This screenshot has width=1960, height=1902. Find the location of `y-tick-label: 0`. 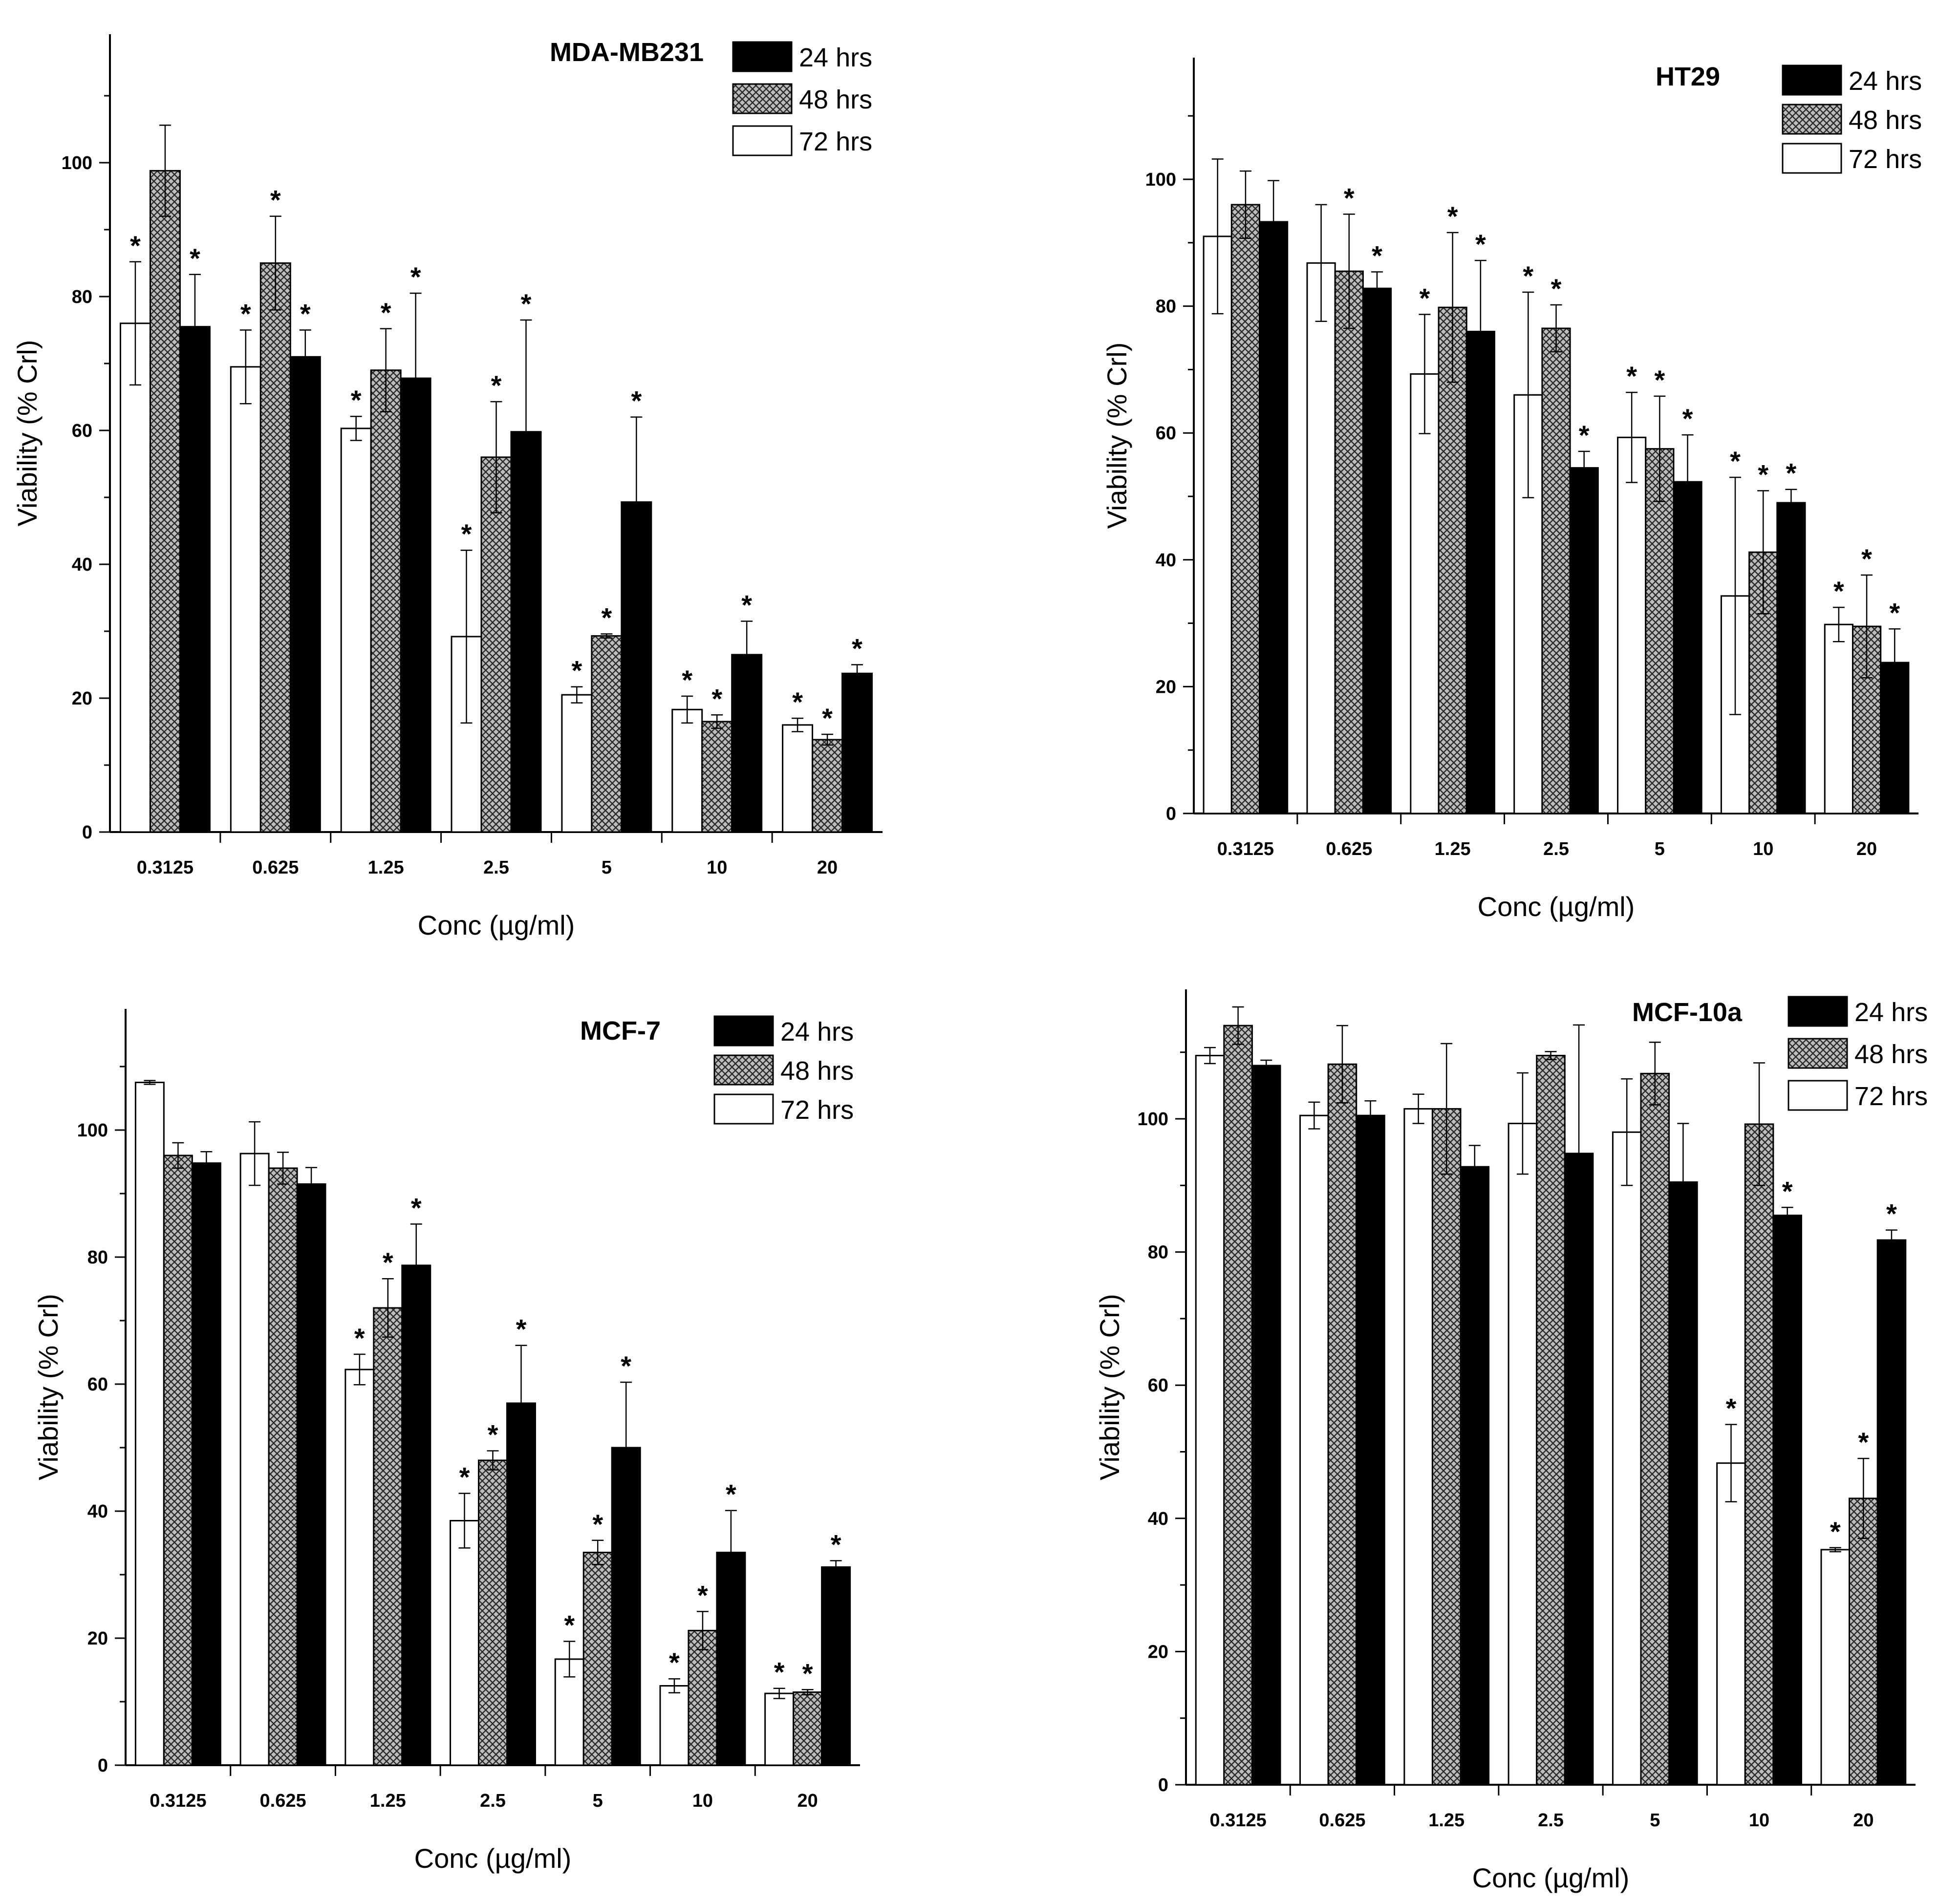

y-tick-label: 0 is located at coordinates (87, 832).